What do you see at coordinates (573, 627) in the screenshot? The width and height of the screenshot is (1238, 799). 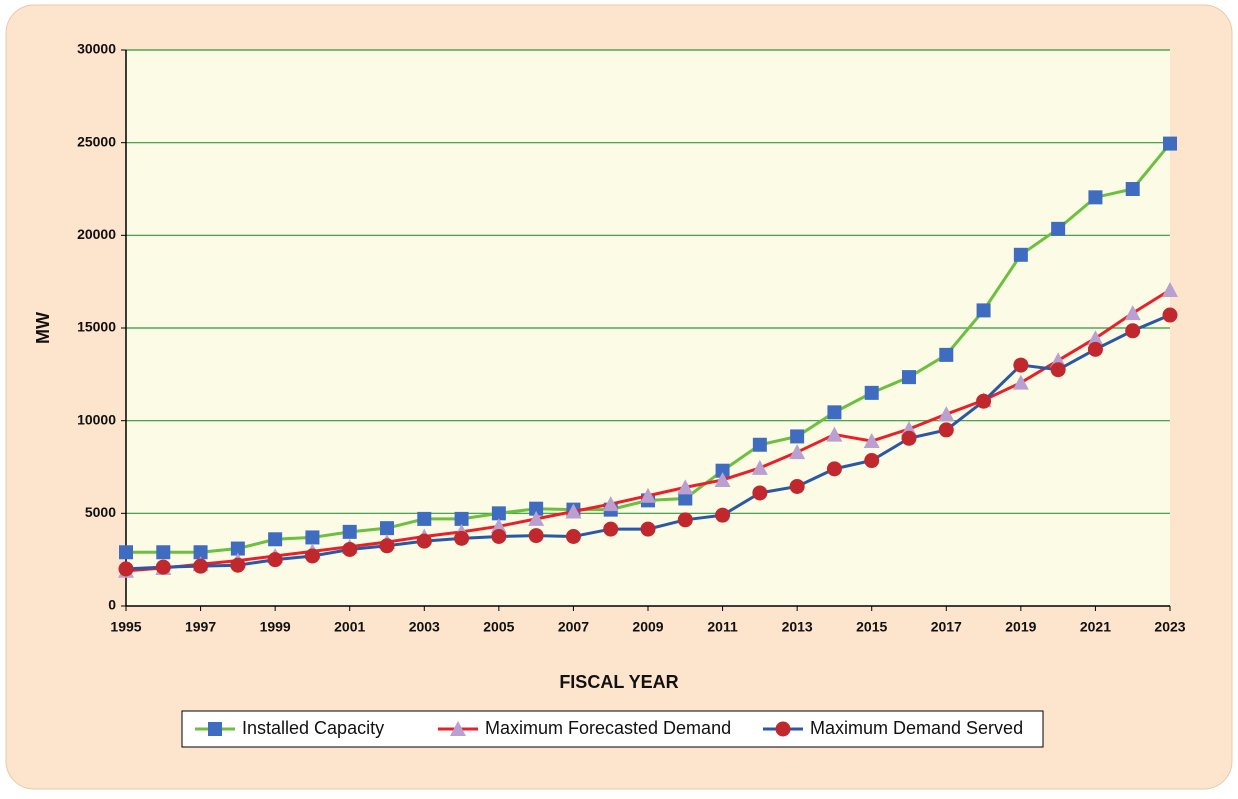 I see `x-tick-label: 2007` at bounding box center [573, 627].